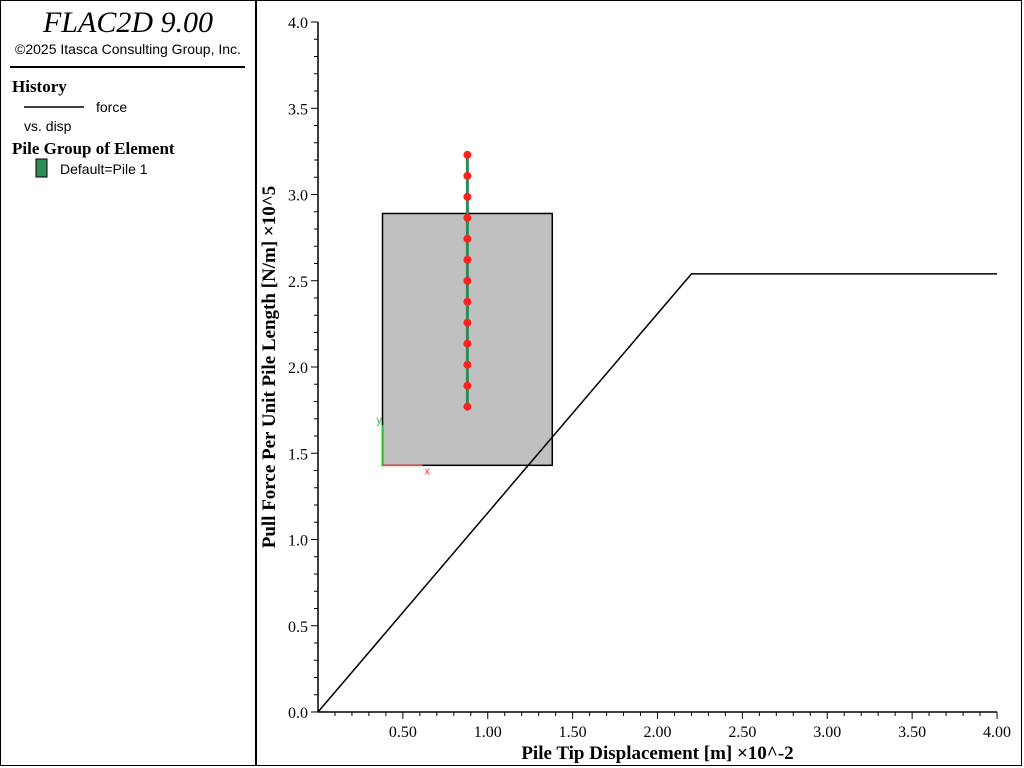 Image resolution: width=1024 pixels, height=768 pixels. Describe the element at coordinates (488, 732) in the screenshot. I see `x-tick-label: 1.00` at that location.